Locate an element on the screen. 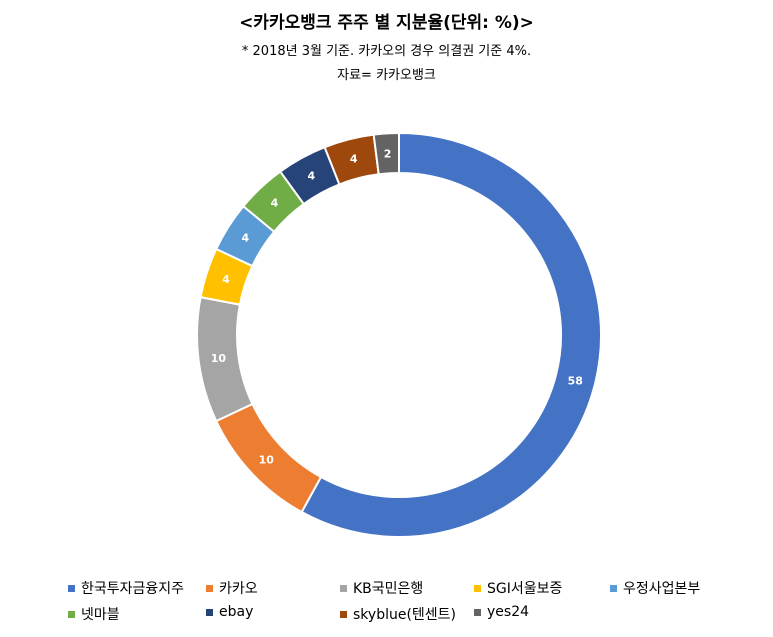  legend-item: ebay is located at coordinates (229, 612).